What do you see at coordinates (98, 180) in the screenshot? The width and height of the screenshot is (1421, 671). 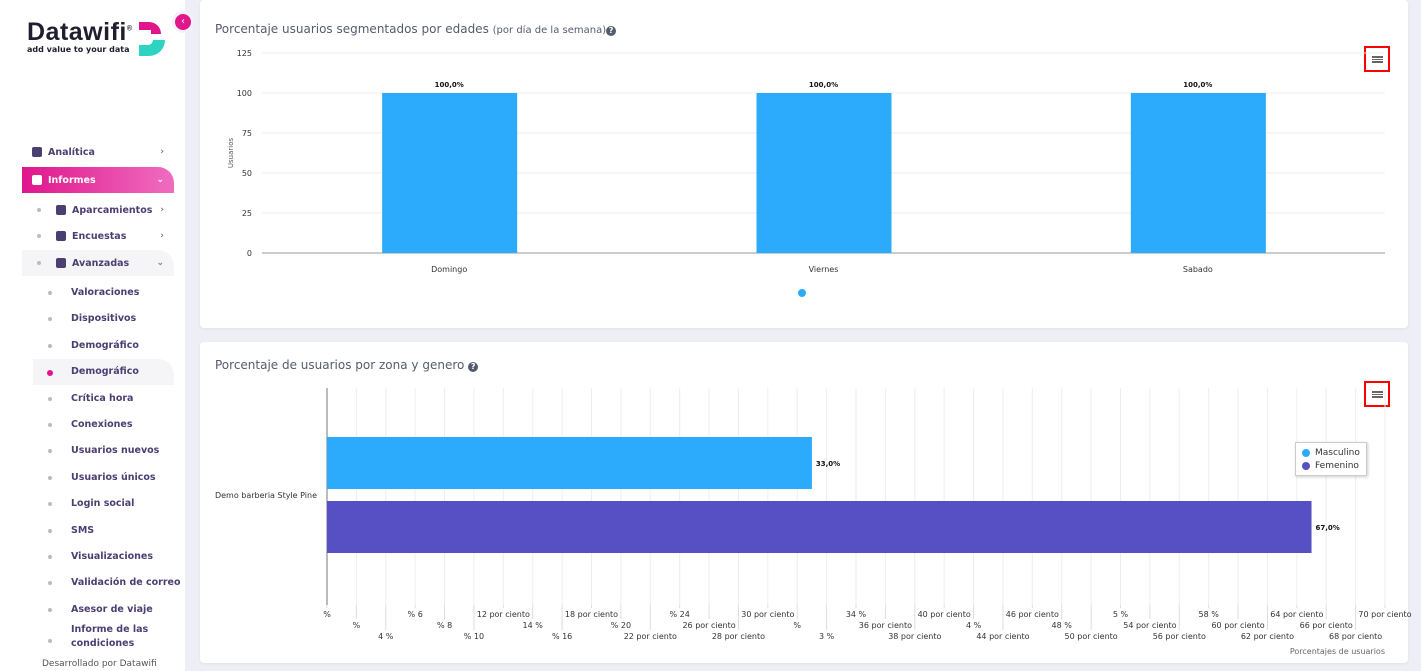 I see `sidebar-item-informes: Informes ⌄` at bounding box center [98, 180].